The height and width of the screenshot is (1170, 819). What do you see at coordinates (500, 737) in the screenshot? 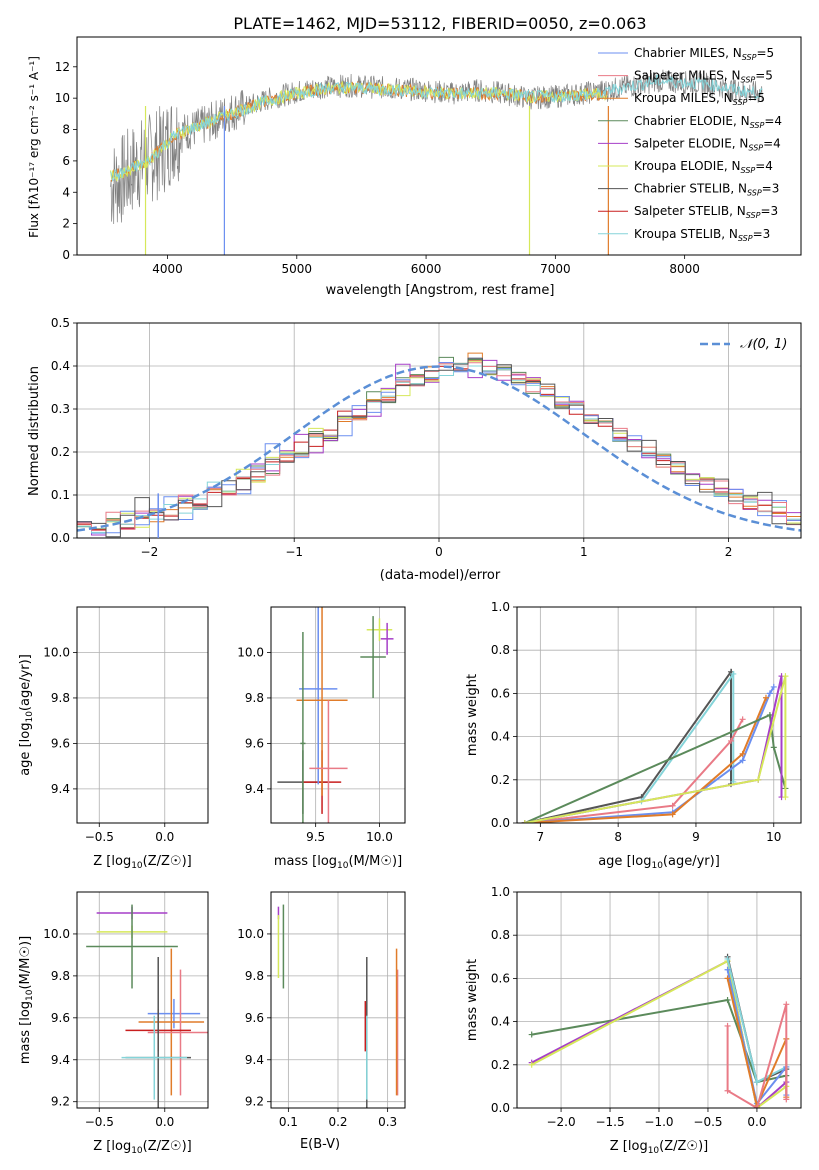
I see `y-tick-label: 0.4` at bounding box center [500, 737].